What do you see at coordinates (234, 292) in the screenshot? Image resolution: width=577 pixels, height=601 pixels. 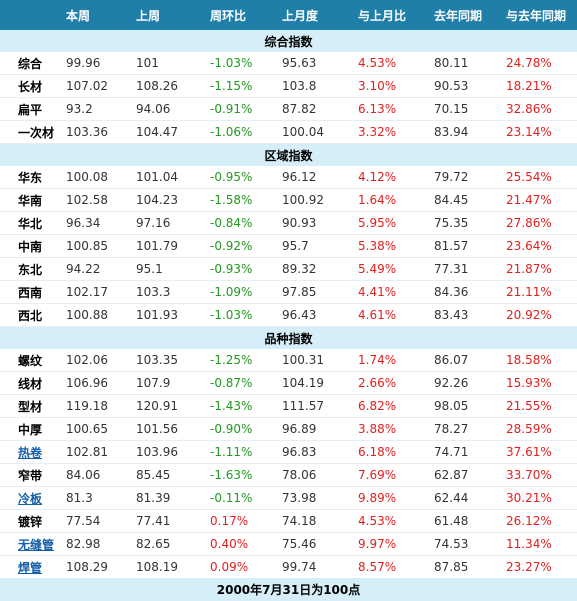 I see `week-change-value: -1.09%` at bounding box center [234, 292].